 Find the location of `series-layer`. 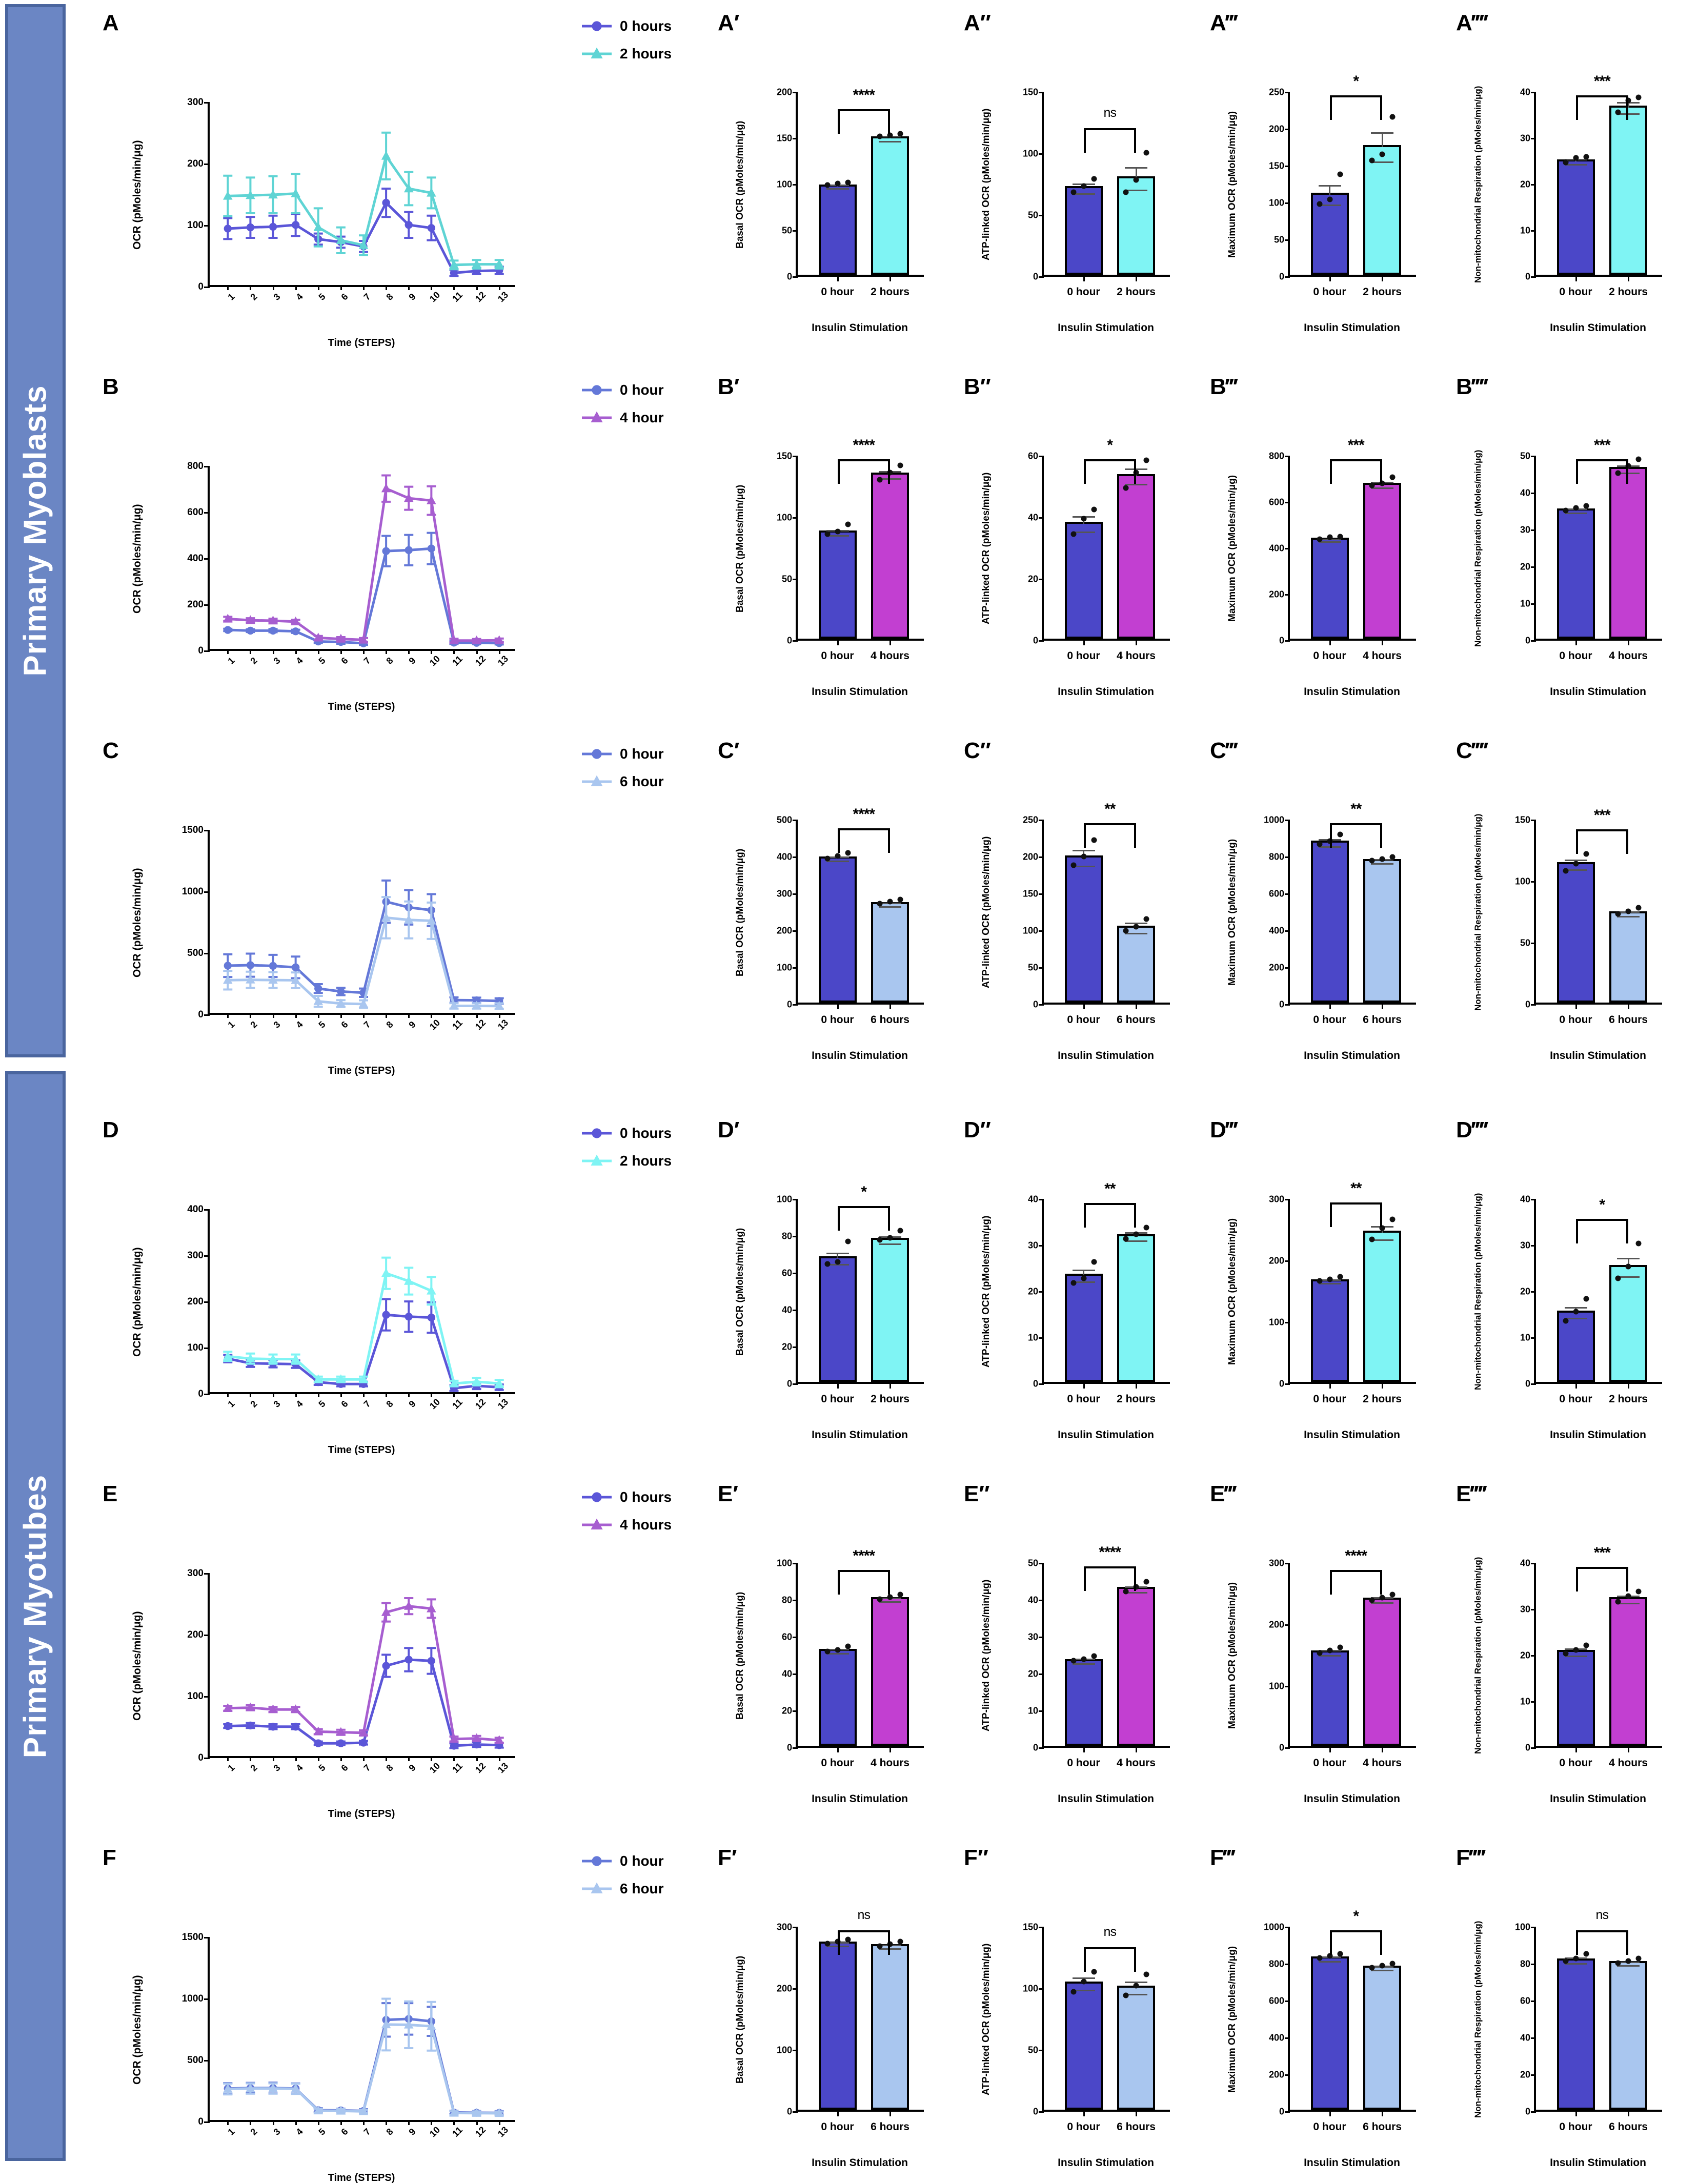

series-layer is located at coordinates (363, 1324).